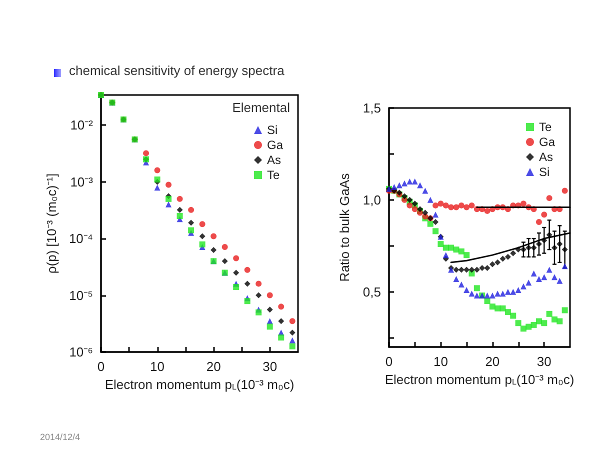  I want to click on y-tick-label: 10⁻⁵, so click(81, 295).